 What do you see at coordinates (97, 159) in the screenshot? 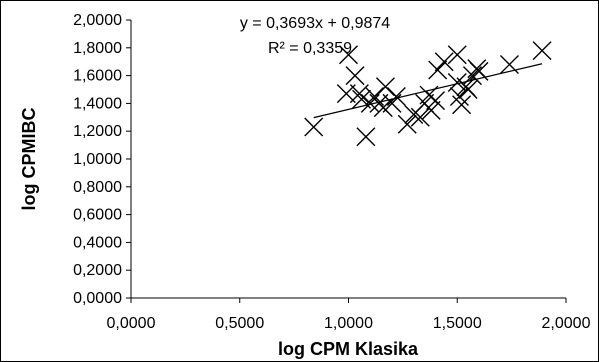
I see `y-tick-label: 1,0000` at bounding box center [97, 159].